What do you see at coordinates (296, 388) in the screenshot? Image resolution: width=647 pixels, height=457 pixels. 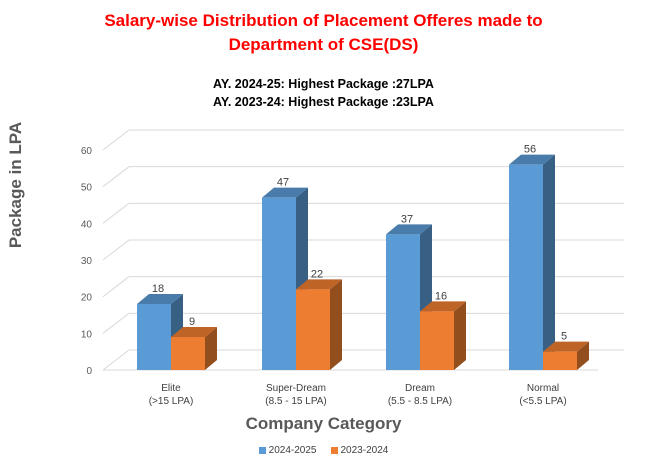 I see `x-tick-label-1-0: Super-Dream` at bounding box center [296, 388].